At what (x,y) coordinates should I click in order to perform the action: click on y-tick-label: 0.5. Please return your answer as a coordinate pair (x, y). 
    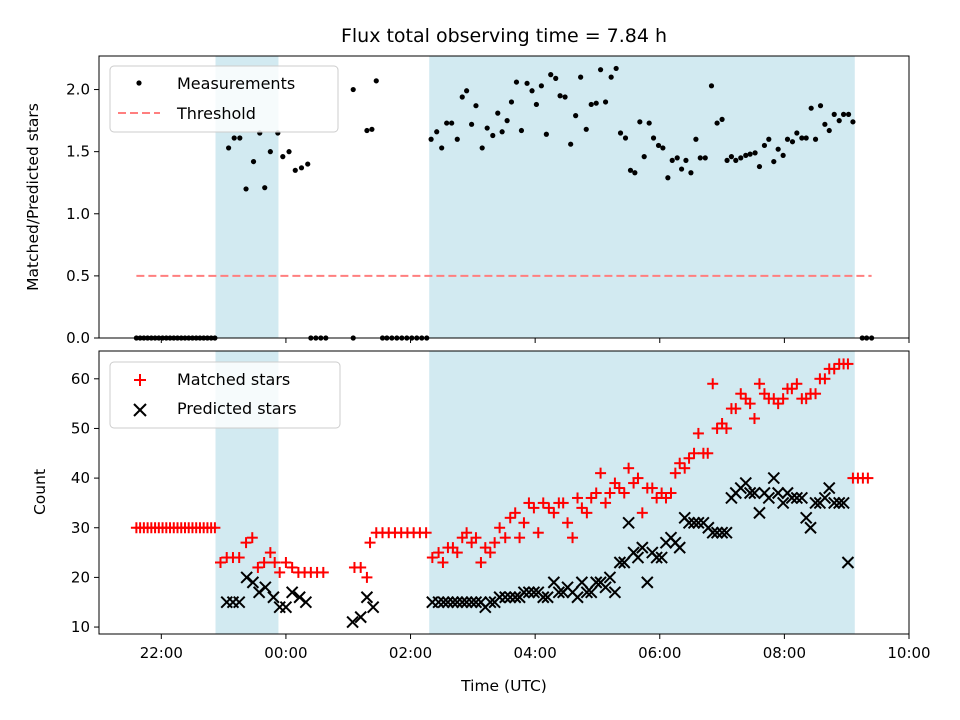
    Looking at the image, I should click on (78, 276).